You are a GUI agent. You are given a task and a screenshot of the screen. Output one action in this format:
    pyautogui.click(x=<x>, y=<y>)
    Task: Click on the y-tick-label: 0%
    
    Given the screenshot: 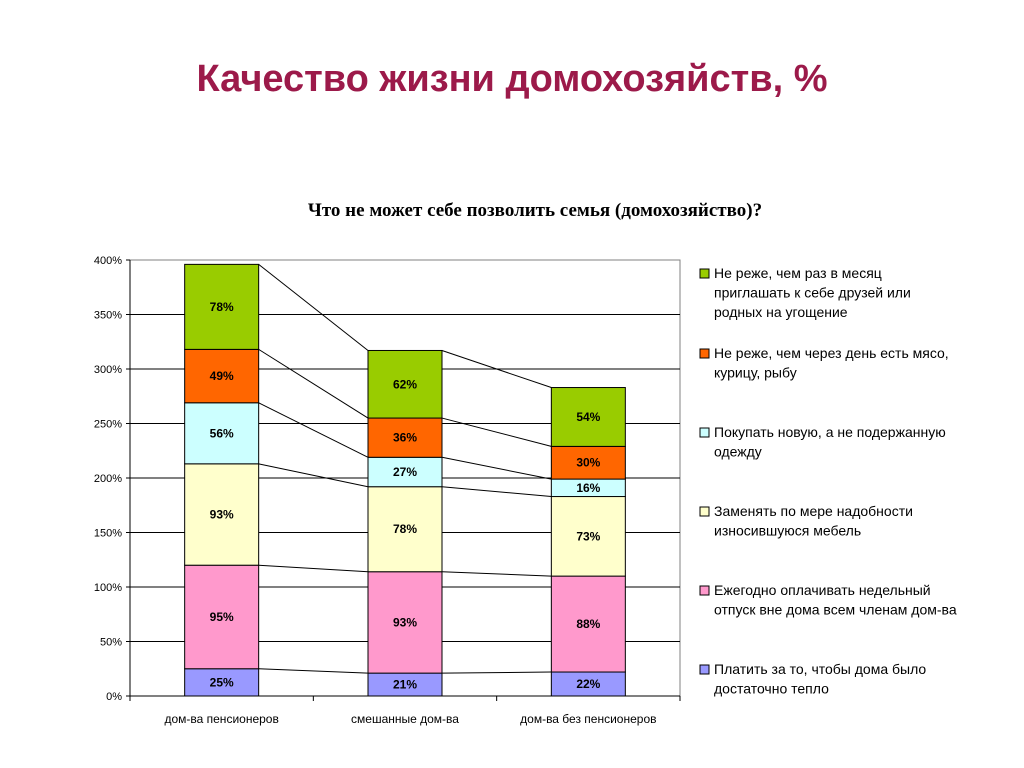 What is the action you would take?
    pyautogui.click(x=114, y=697)
    